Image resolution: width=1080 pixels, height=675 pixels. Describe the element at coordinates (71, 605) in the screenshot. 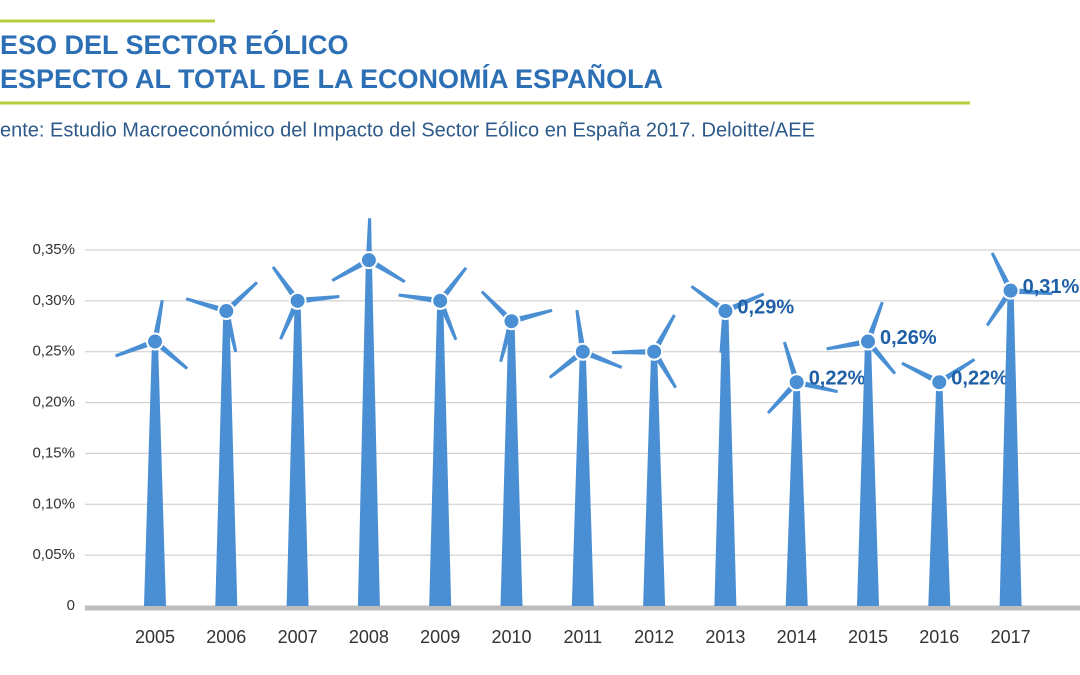

I see `y-tick-label: 0` at that location.